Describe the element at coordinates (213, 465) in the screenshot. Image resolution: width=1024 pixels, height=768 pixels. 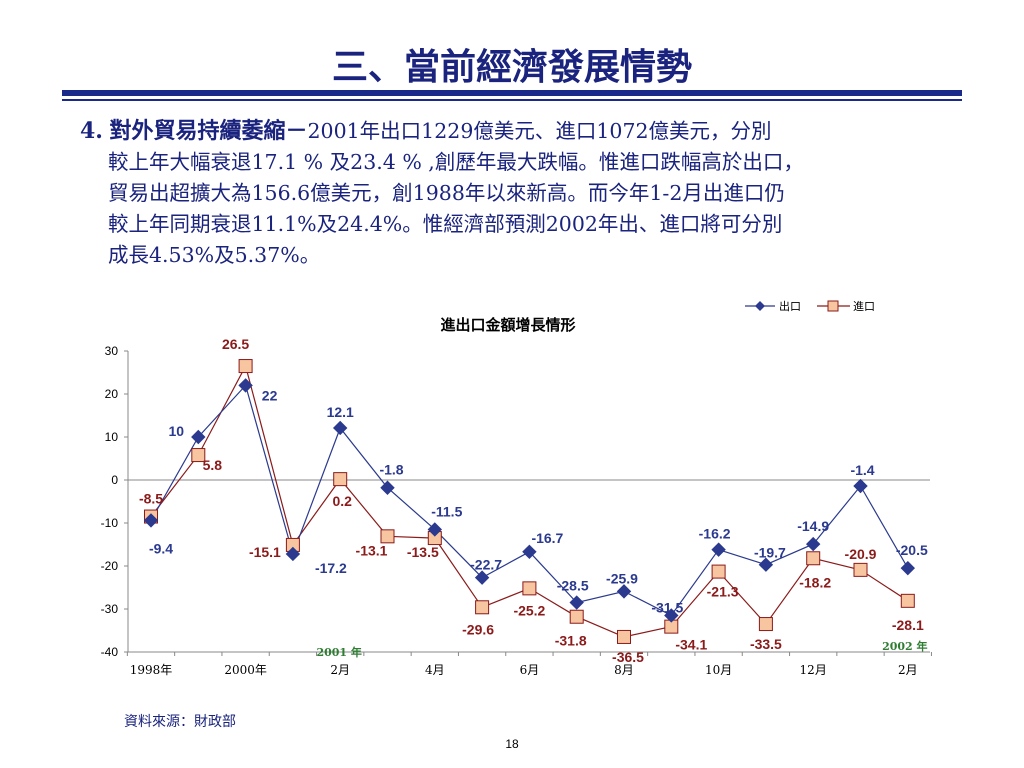
I see `import-data-label: 5.8` at that location.